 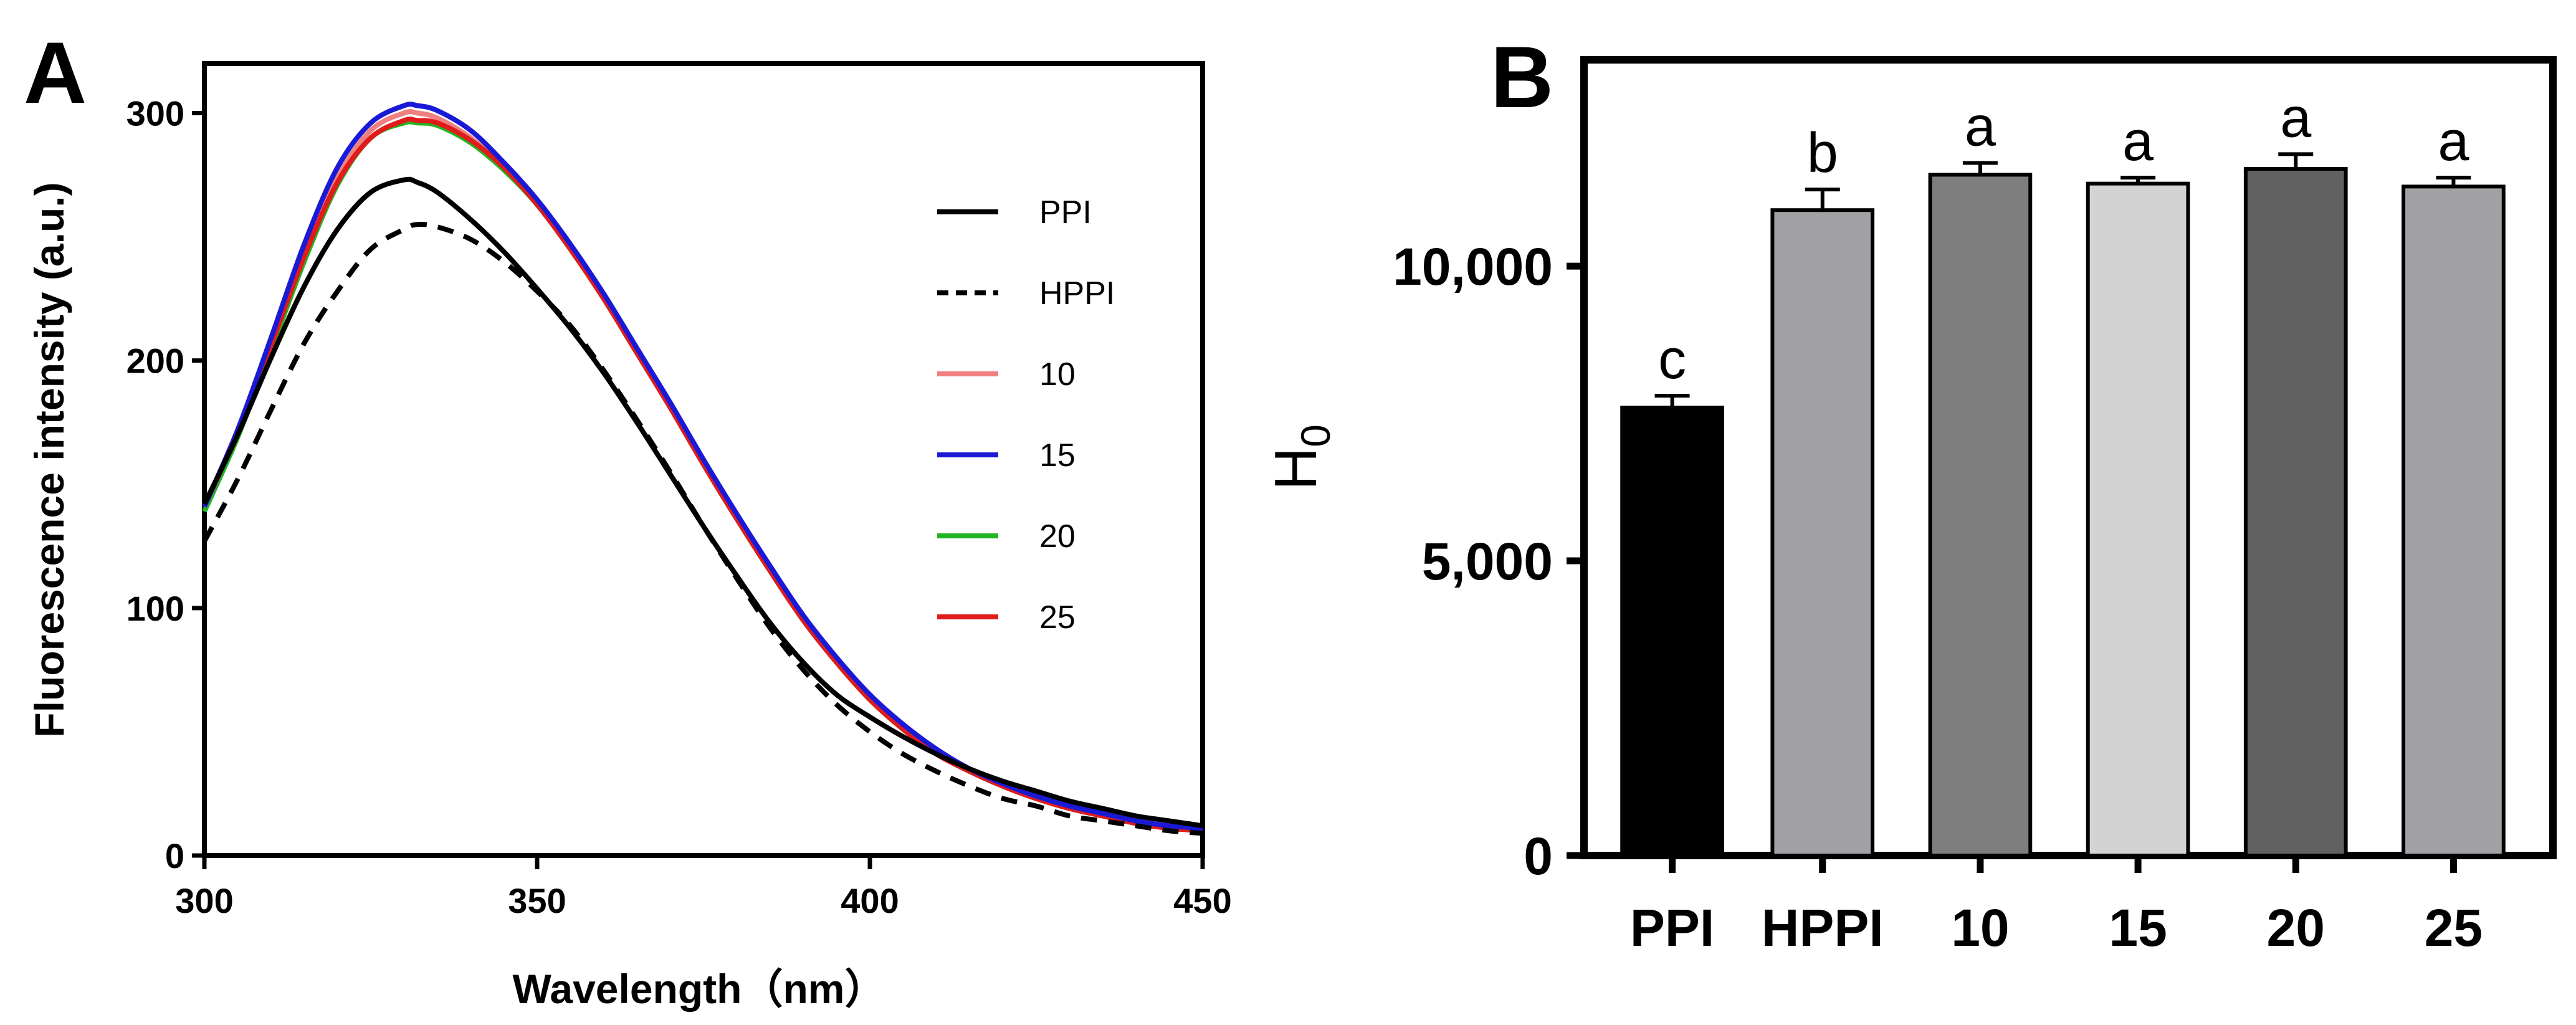 I want to click on category-label-25: 25, so click(x=2454, y=928).